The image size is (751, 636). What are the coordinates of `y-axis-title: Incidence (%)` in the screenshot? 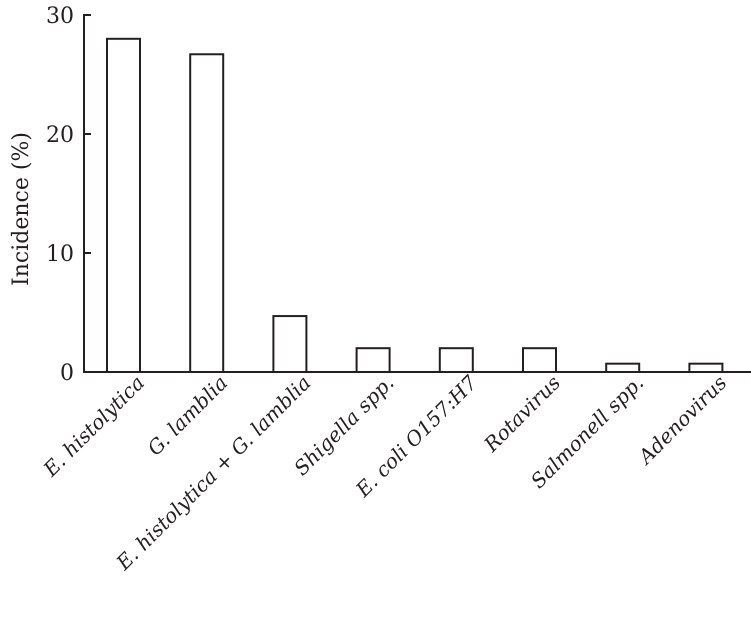 It's located at (21, 209).